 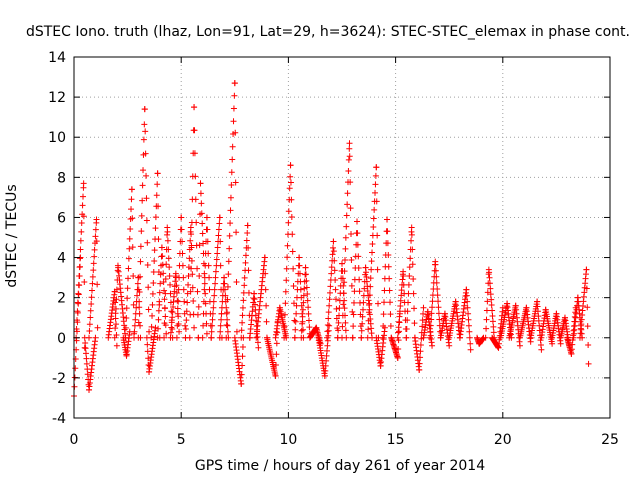 What do you see at coordinates (396, 440) in the screenshot?
I see `x-tick-label: 15` at bounding box center [396, 440].